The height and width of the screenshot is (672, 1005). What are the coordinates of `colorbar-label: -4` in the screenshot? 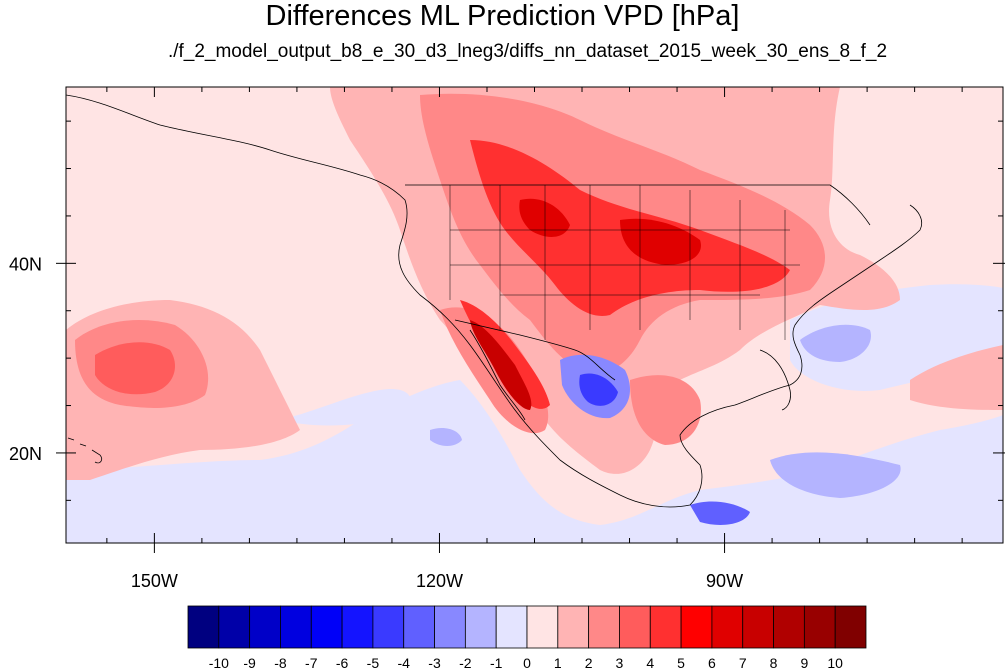 It's located at (403, 663).